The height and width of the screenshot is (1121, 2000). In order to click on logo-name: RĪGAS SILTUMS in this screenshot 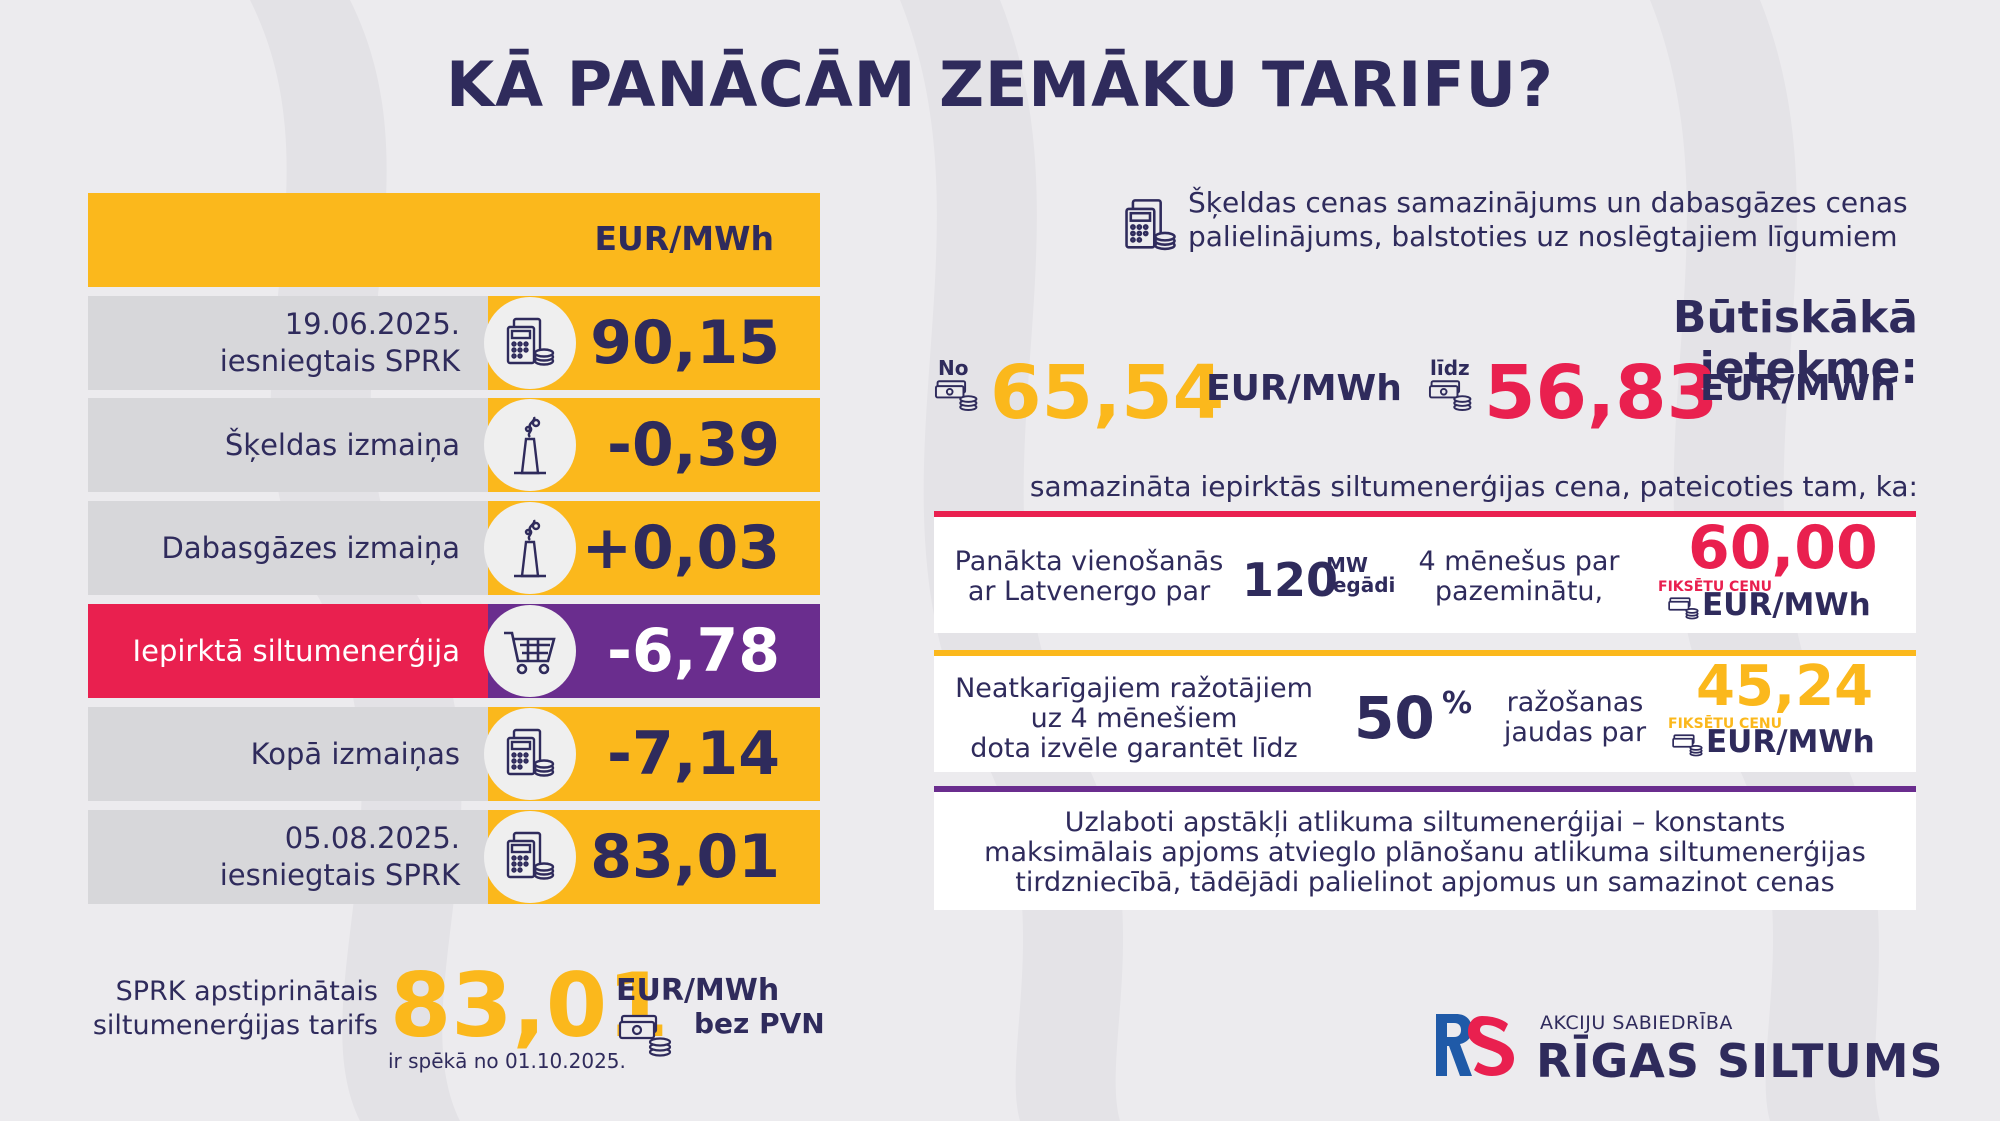, I will do `click(1740, 1061)`.